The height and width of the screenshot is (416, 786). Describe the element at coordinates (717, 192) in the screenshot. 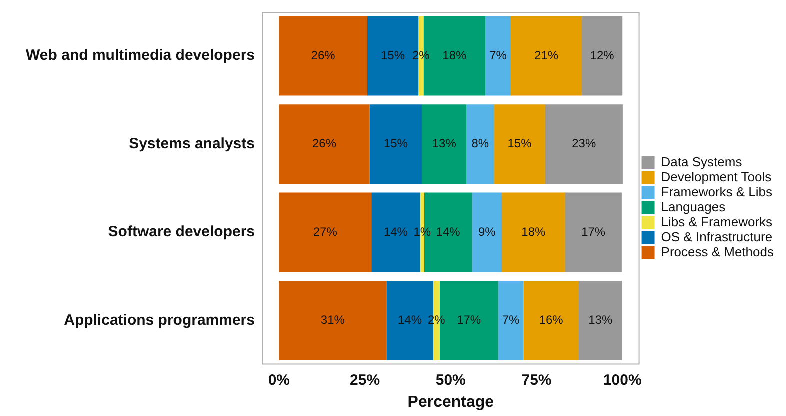

I see `legend-label: Frameworks & Libs` at that location.